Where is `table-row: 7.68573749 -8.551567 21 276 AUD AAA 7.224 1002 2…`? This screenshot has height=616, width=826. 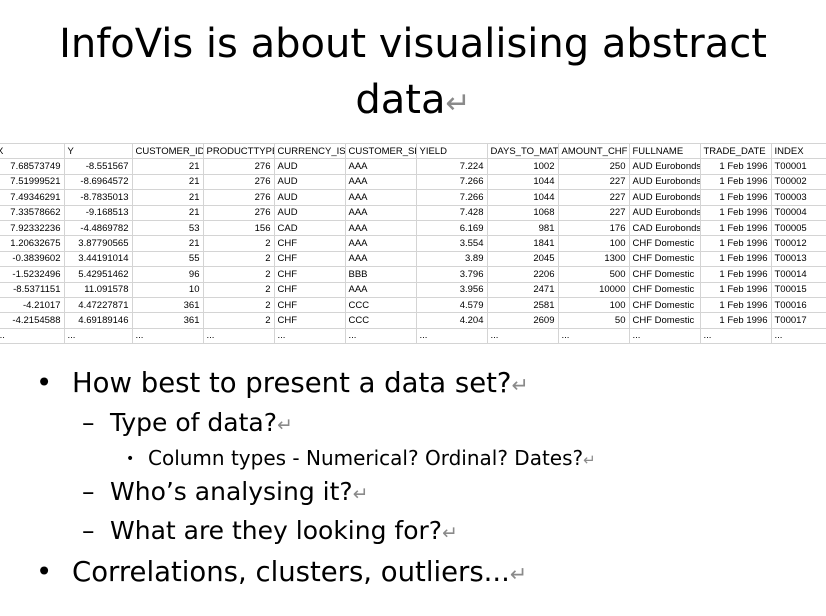
table-row: 7.68573749 -8.551567 21 276 AUD AAA 7.224 1002 2… is located at coordinates (413, 166).